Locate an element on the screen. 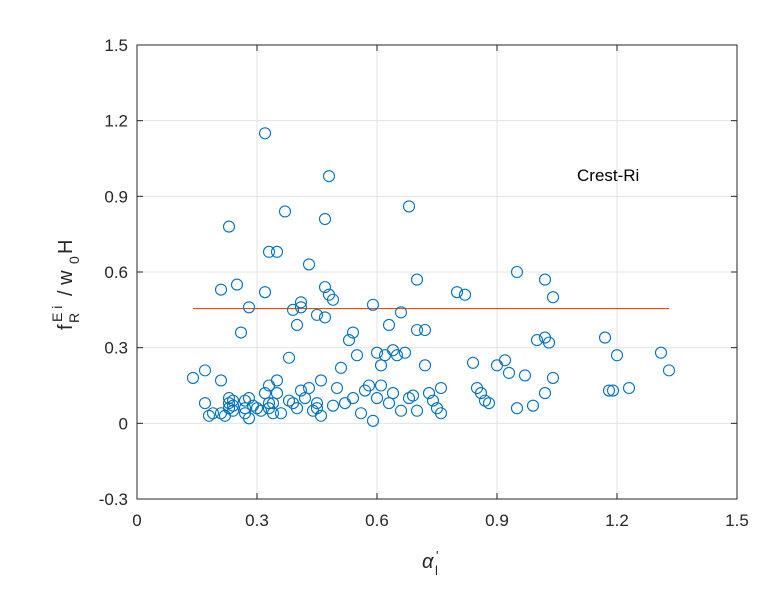 The width and height of the screenshot is (779, 592). x-tick-label: 0.9 is located at coordinates (497, 520).